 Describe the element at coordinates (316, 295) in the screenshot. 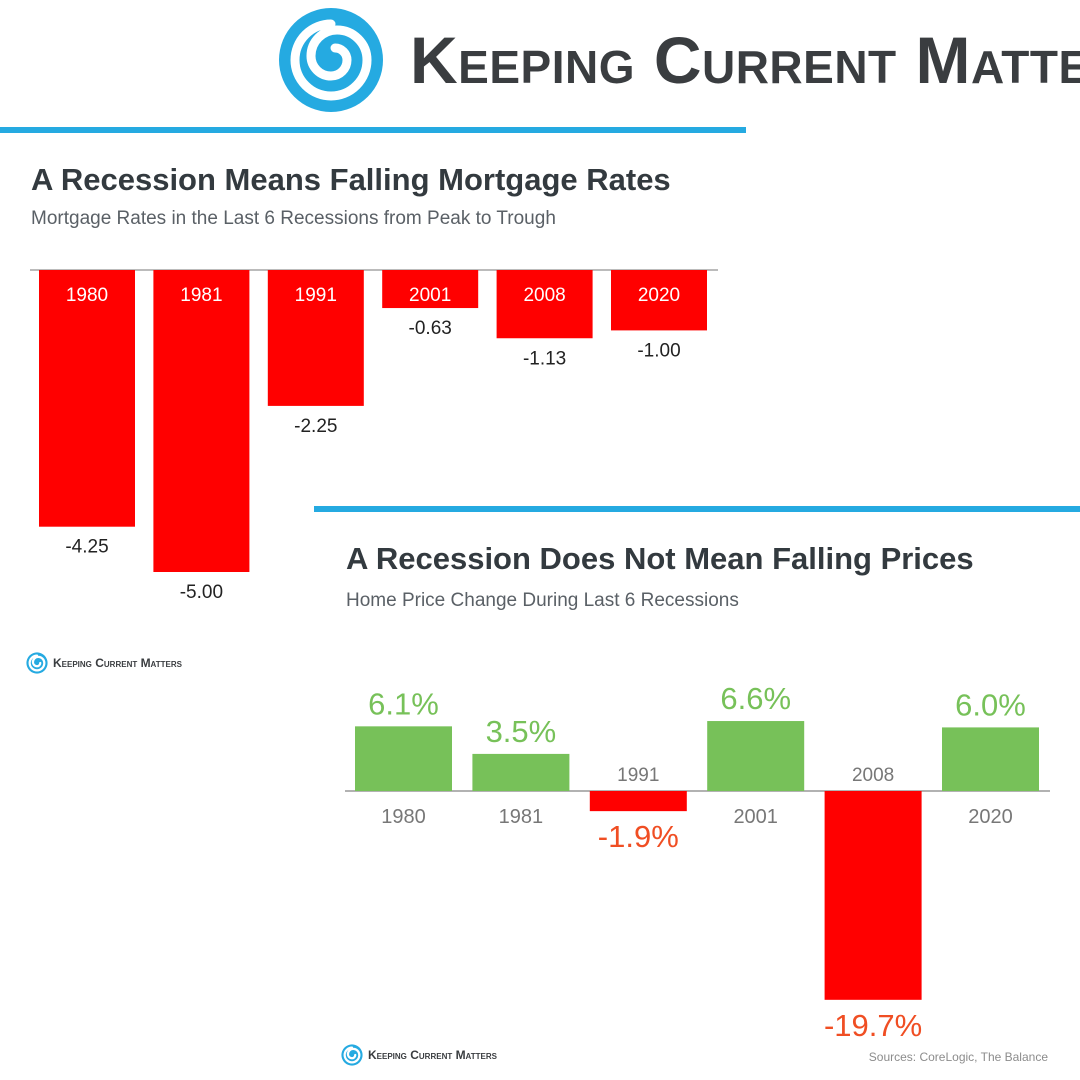

I see `chart1-category-label: 1991` at that location.